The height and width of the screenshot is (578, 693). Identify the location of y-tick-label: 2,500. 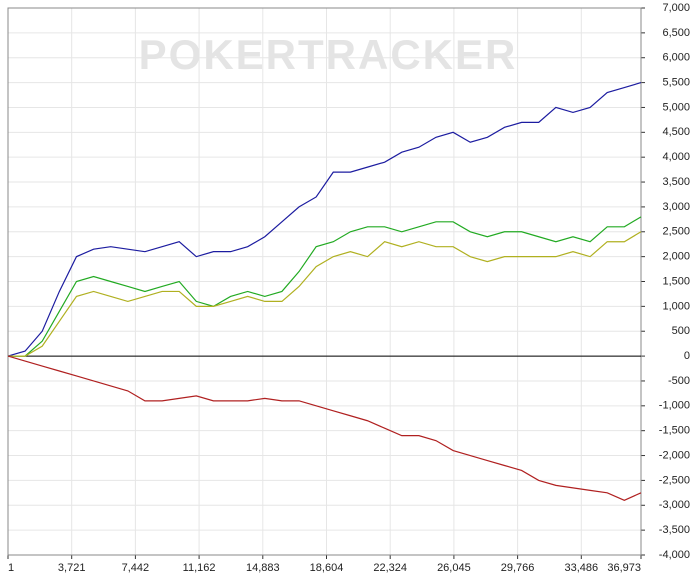
(676, 232).